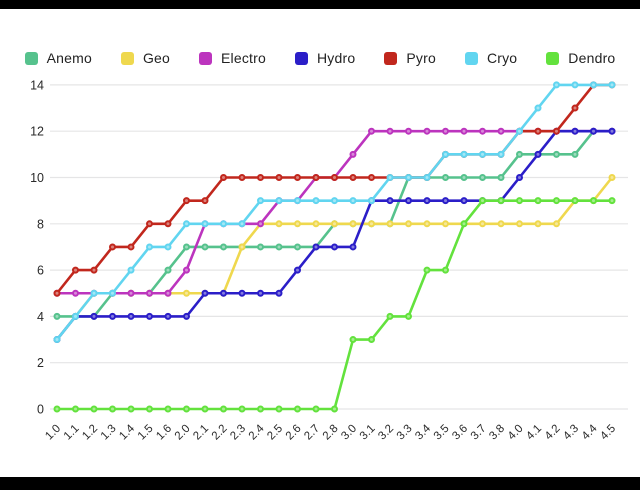 The image size is (640, 490). What do you see at coordinates (593, 85) in the screenshot?
I see `series-cryo-point-4.4` at bounding box center [593, 85].